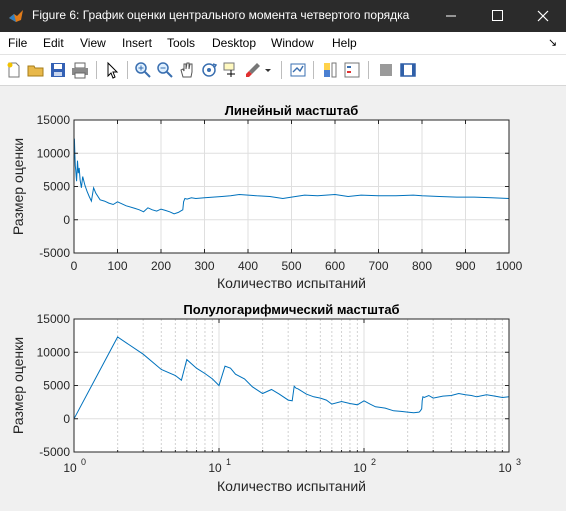 This screenshot has height=511, width=566. What do you see at coordinates (181, 43) in the screenshot?
I see `menu-tools: Tools` at bounding box center [181, 43].